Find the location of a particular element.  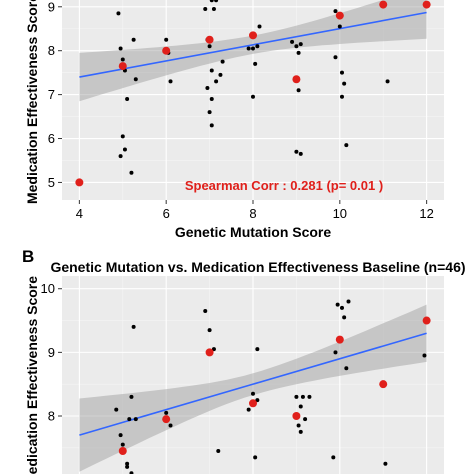

x-tick-label: 6 is located at coordinates (166, 213).